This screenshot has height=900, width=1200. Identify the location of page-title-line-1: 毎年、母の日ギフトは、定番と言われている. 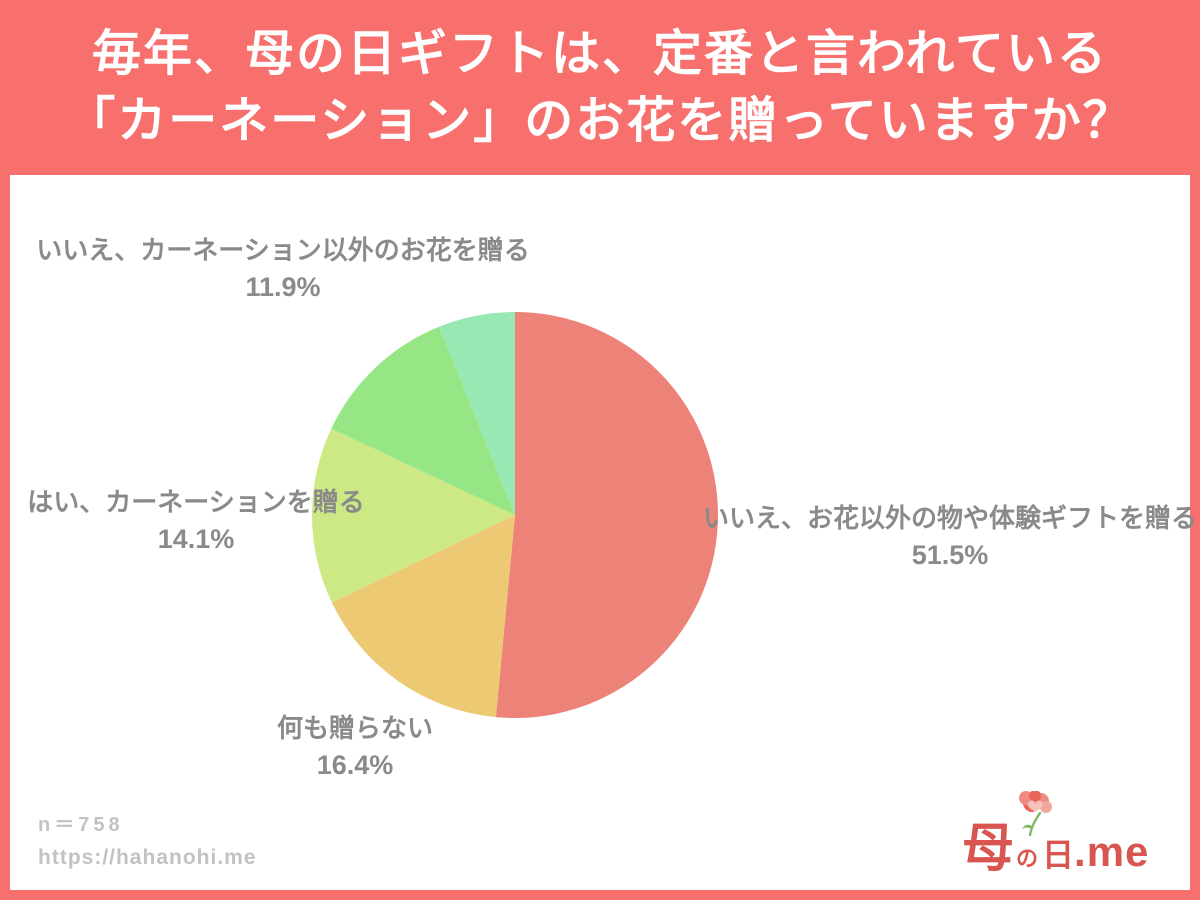
(600, 53).